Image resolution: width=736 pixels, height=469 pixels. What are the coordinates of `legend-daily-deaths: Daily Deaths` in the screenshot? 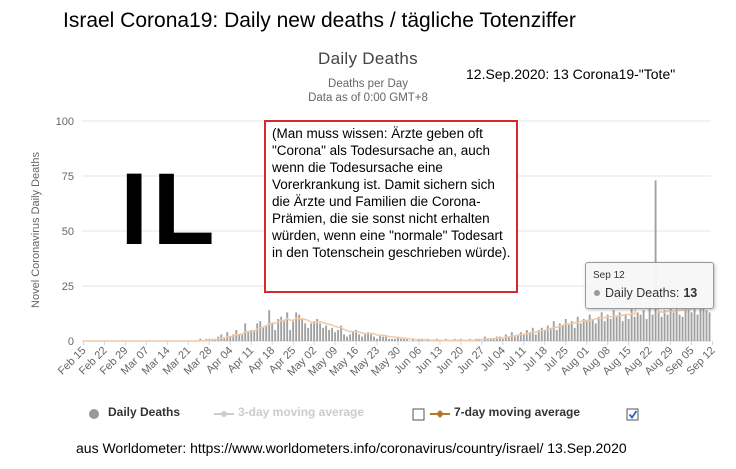 It's located at (144, 412).